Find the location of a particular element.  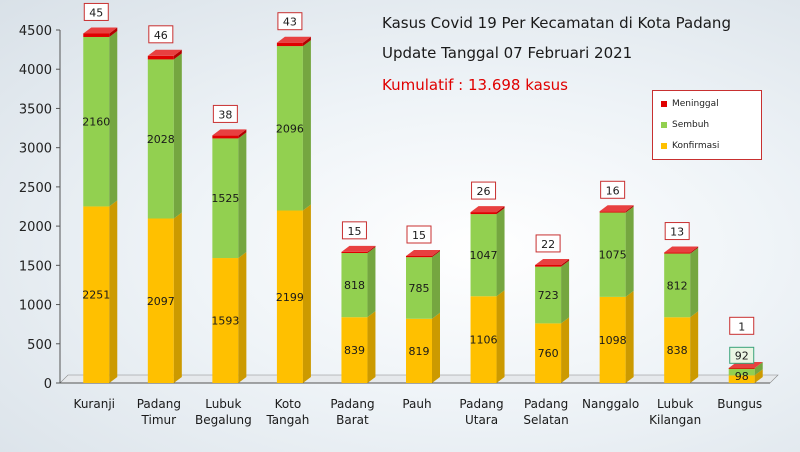

data-label-konfirmasi: 2251 is located at coordinates (96, 295).